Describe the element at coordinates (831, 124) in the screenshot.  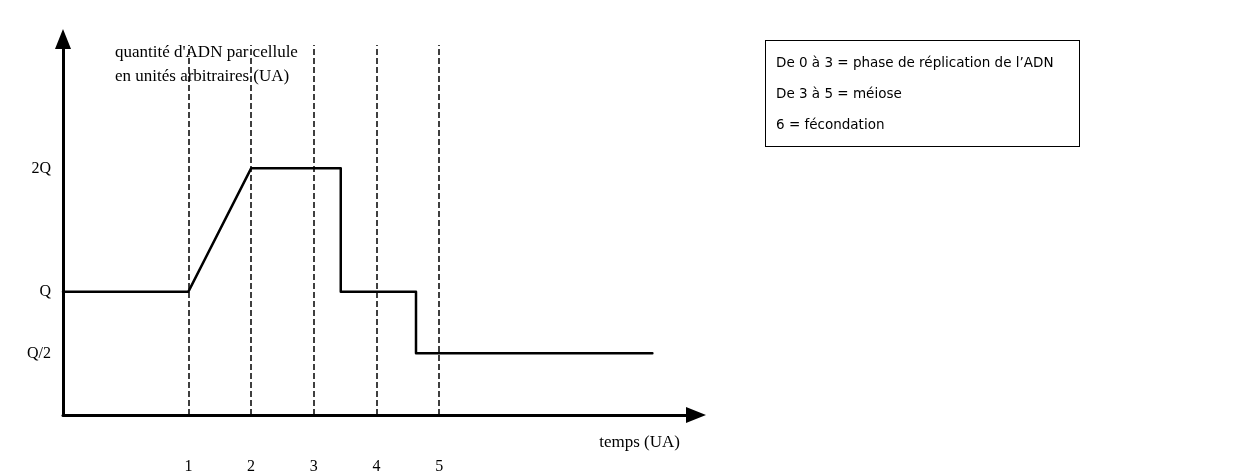
I see `text: 6 = fécondation` at that location.